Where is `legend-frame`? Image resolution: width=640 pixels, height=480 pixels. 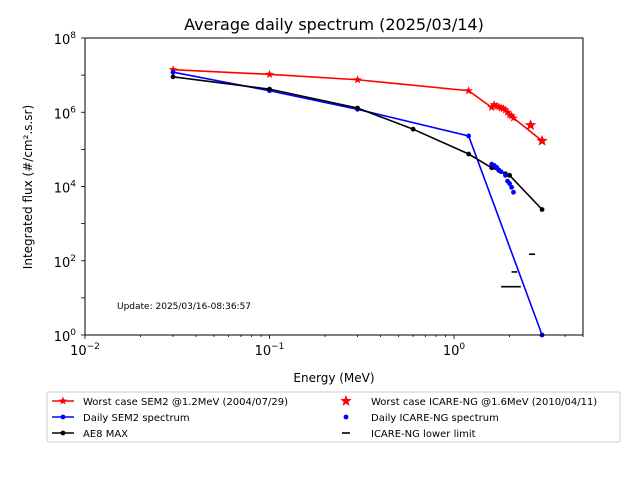 legend-frame is located at coordinates (333, 417).